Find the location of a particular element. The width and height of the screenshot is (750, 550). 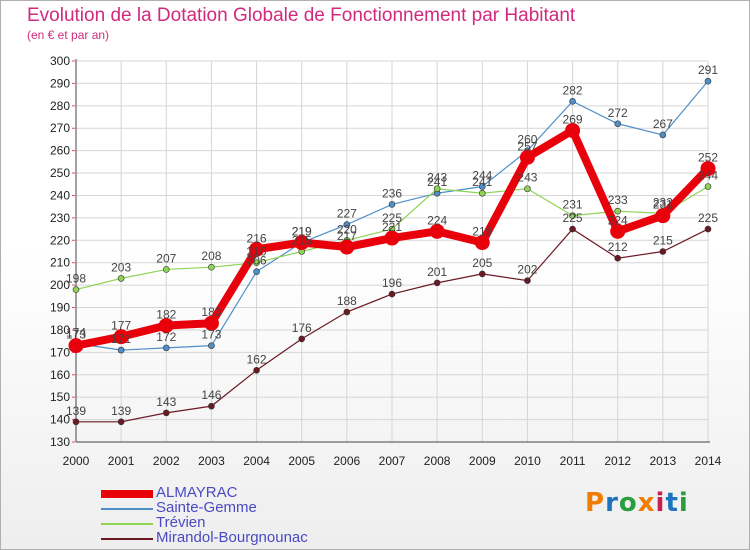

legend-label: Mirandol-Bourgnounac is located at coordinates (232, 537).